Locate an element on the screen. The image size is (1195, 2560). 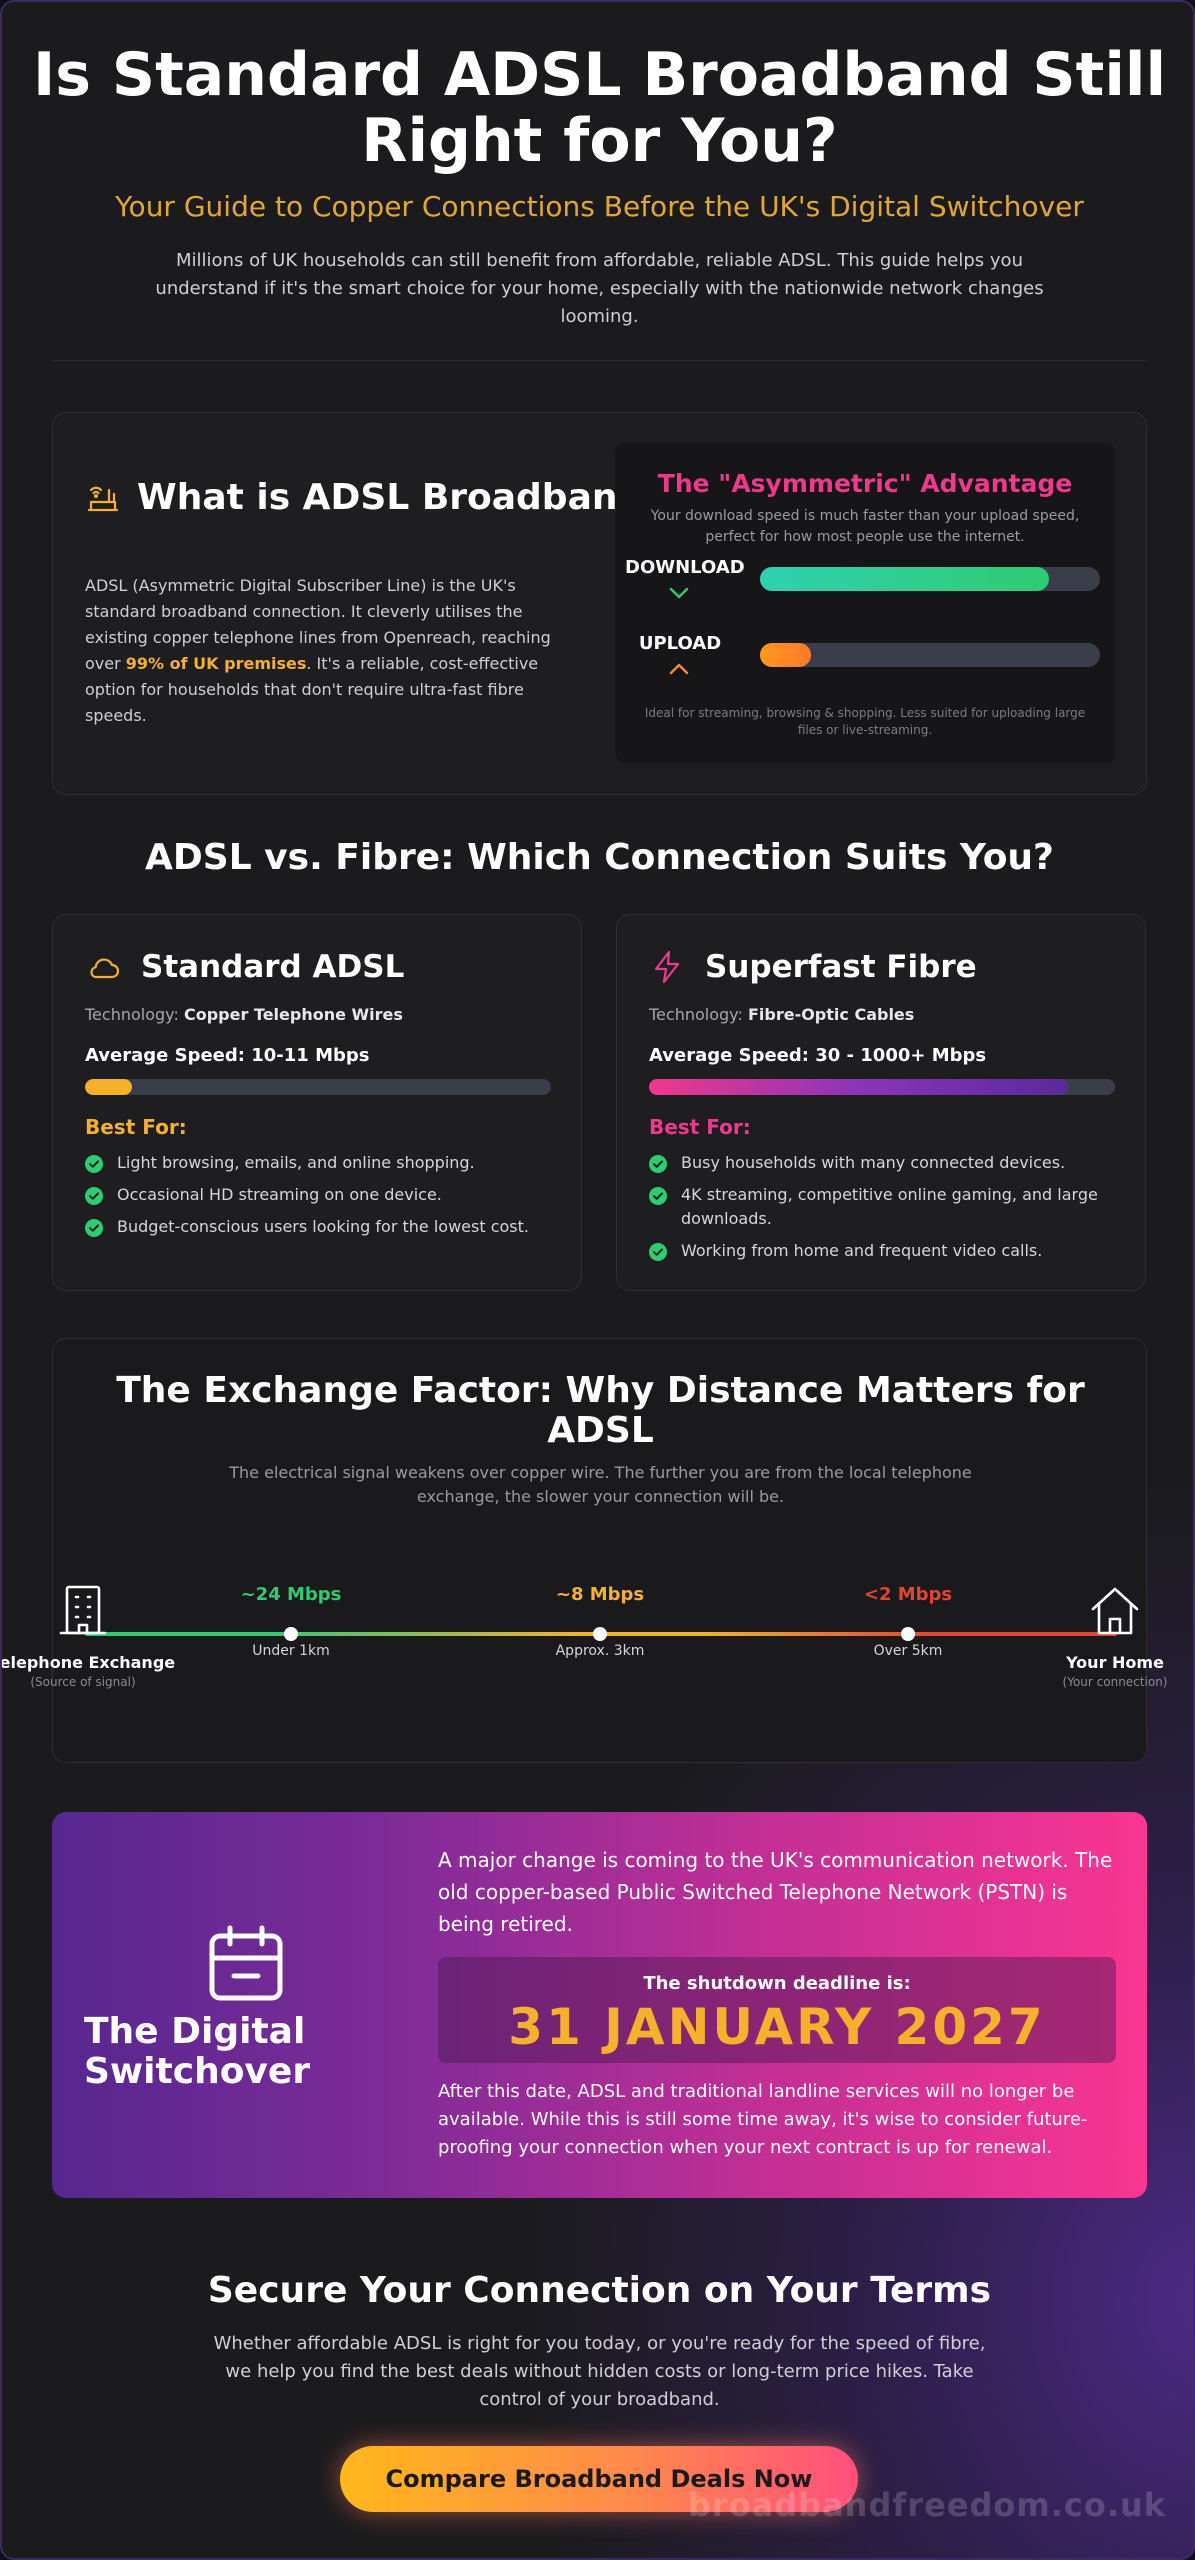
download-bar is located at coordinates (930, 579).